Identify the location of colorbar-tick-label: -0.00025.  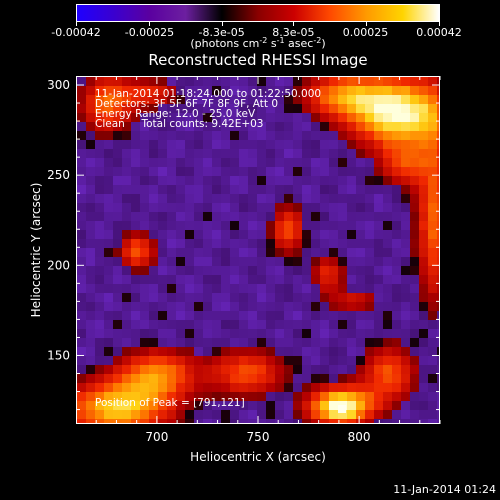
(149, 32).